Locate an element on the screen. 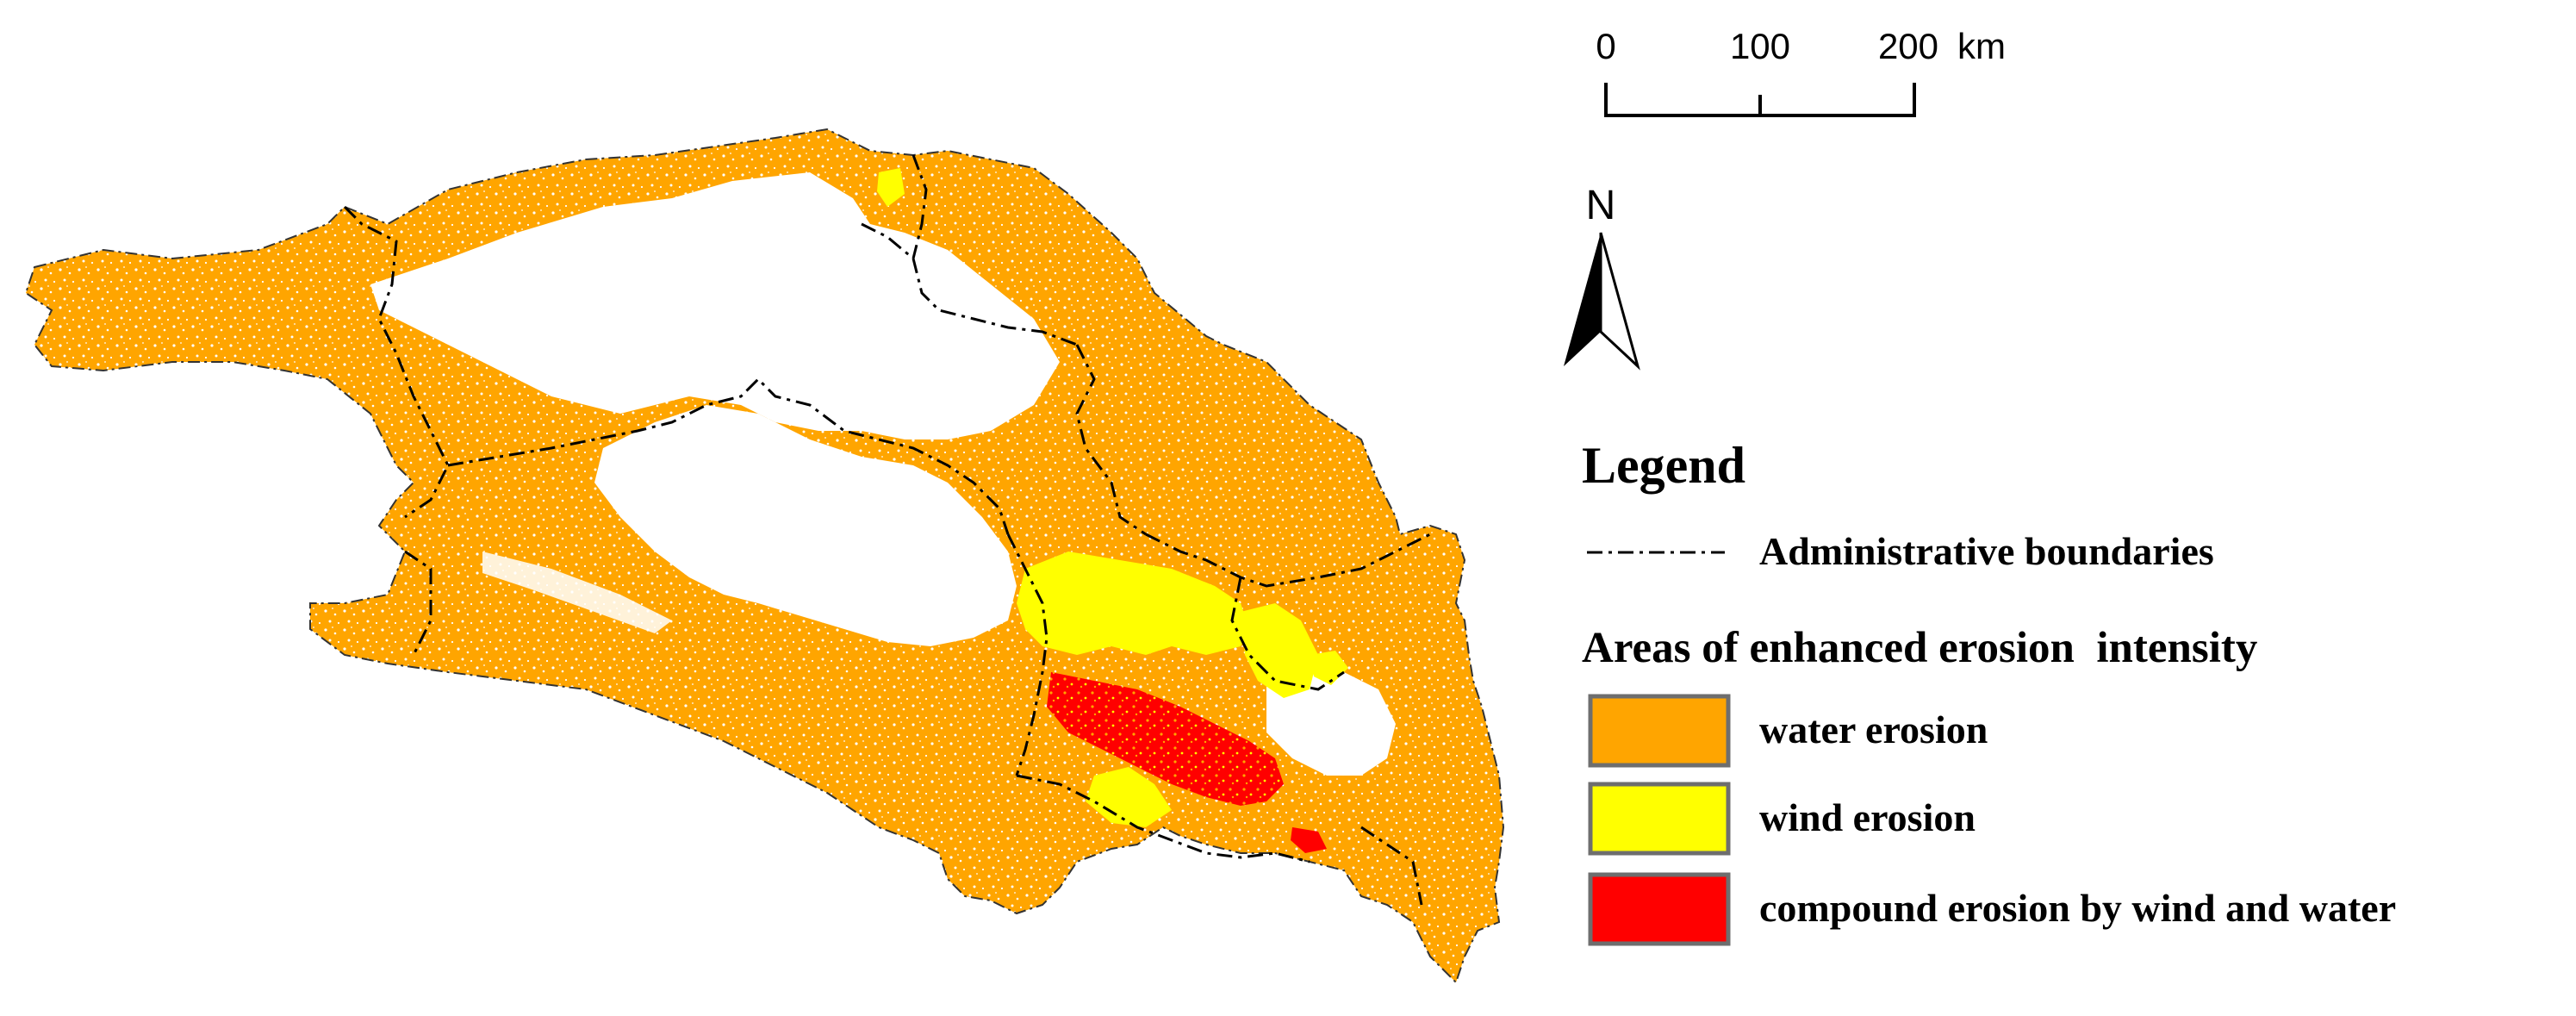 This screenshot has height=1016, width=2576. compound-erosion-patch-west is located at coordinates (907, 885).